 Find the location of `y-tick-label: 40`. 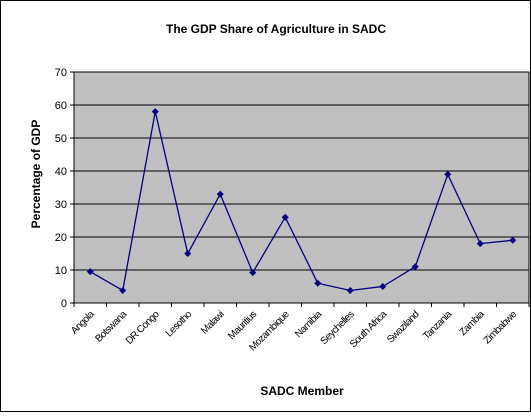

y-tick-label: 40 is located at coordinates (61, 172).